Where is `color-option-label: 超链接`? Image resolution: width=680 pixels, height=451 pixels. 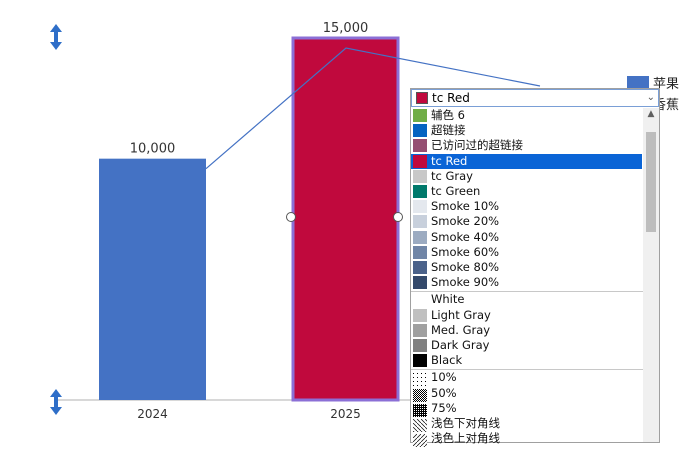
color-option-label: 超链接 is located at coordinates (448, 130).